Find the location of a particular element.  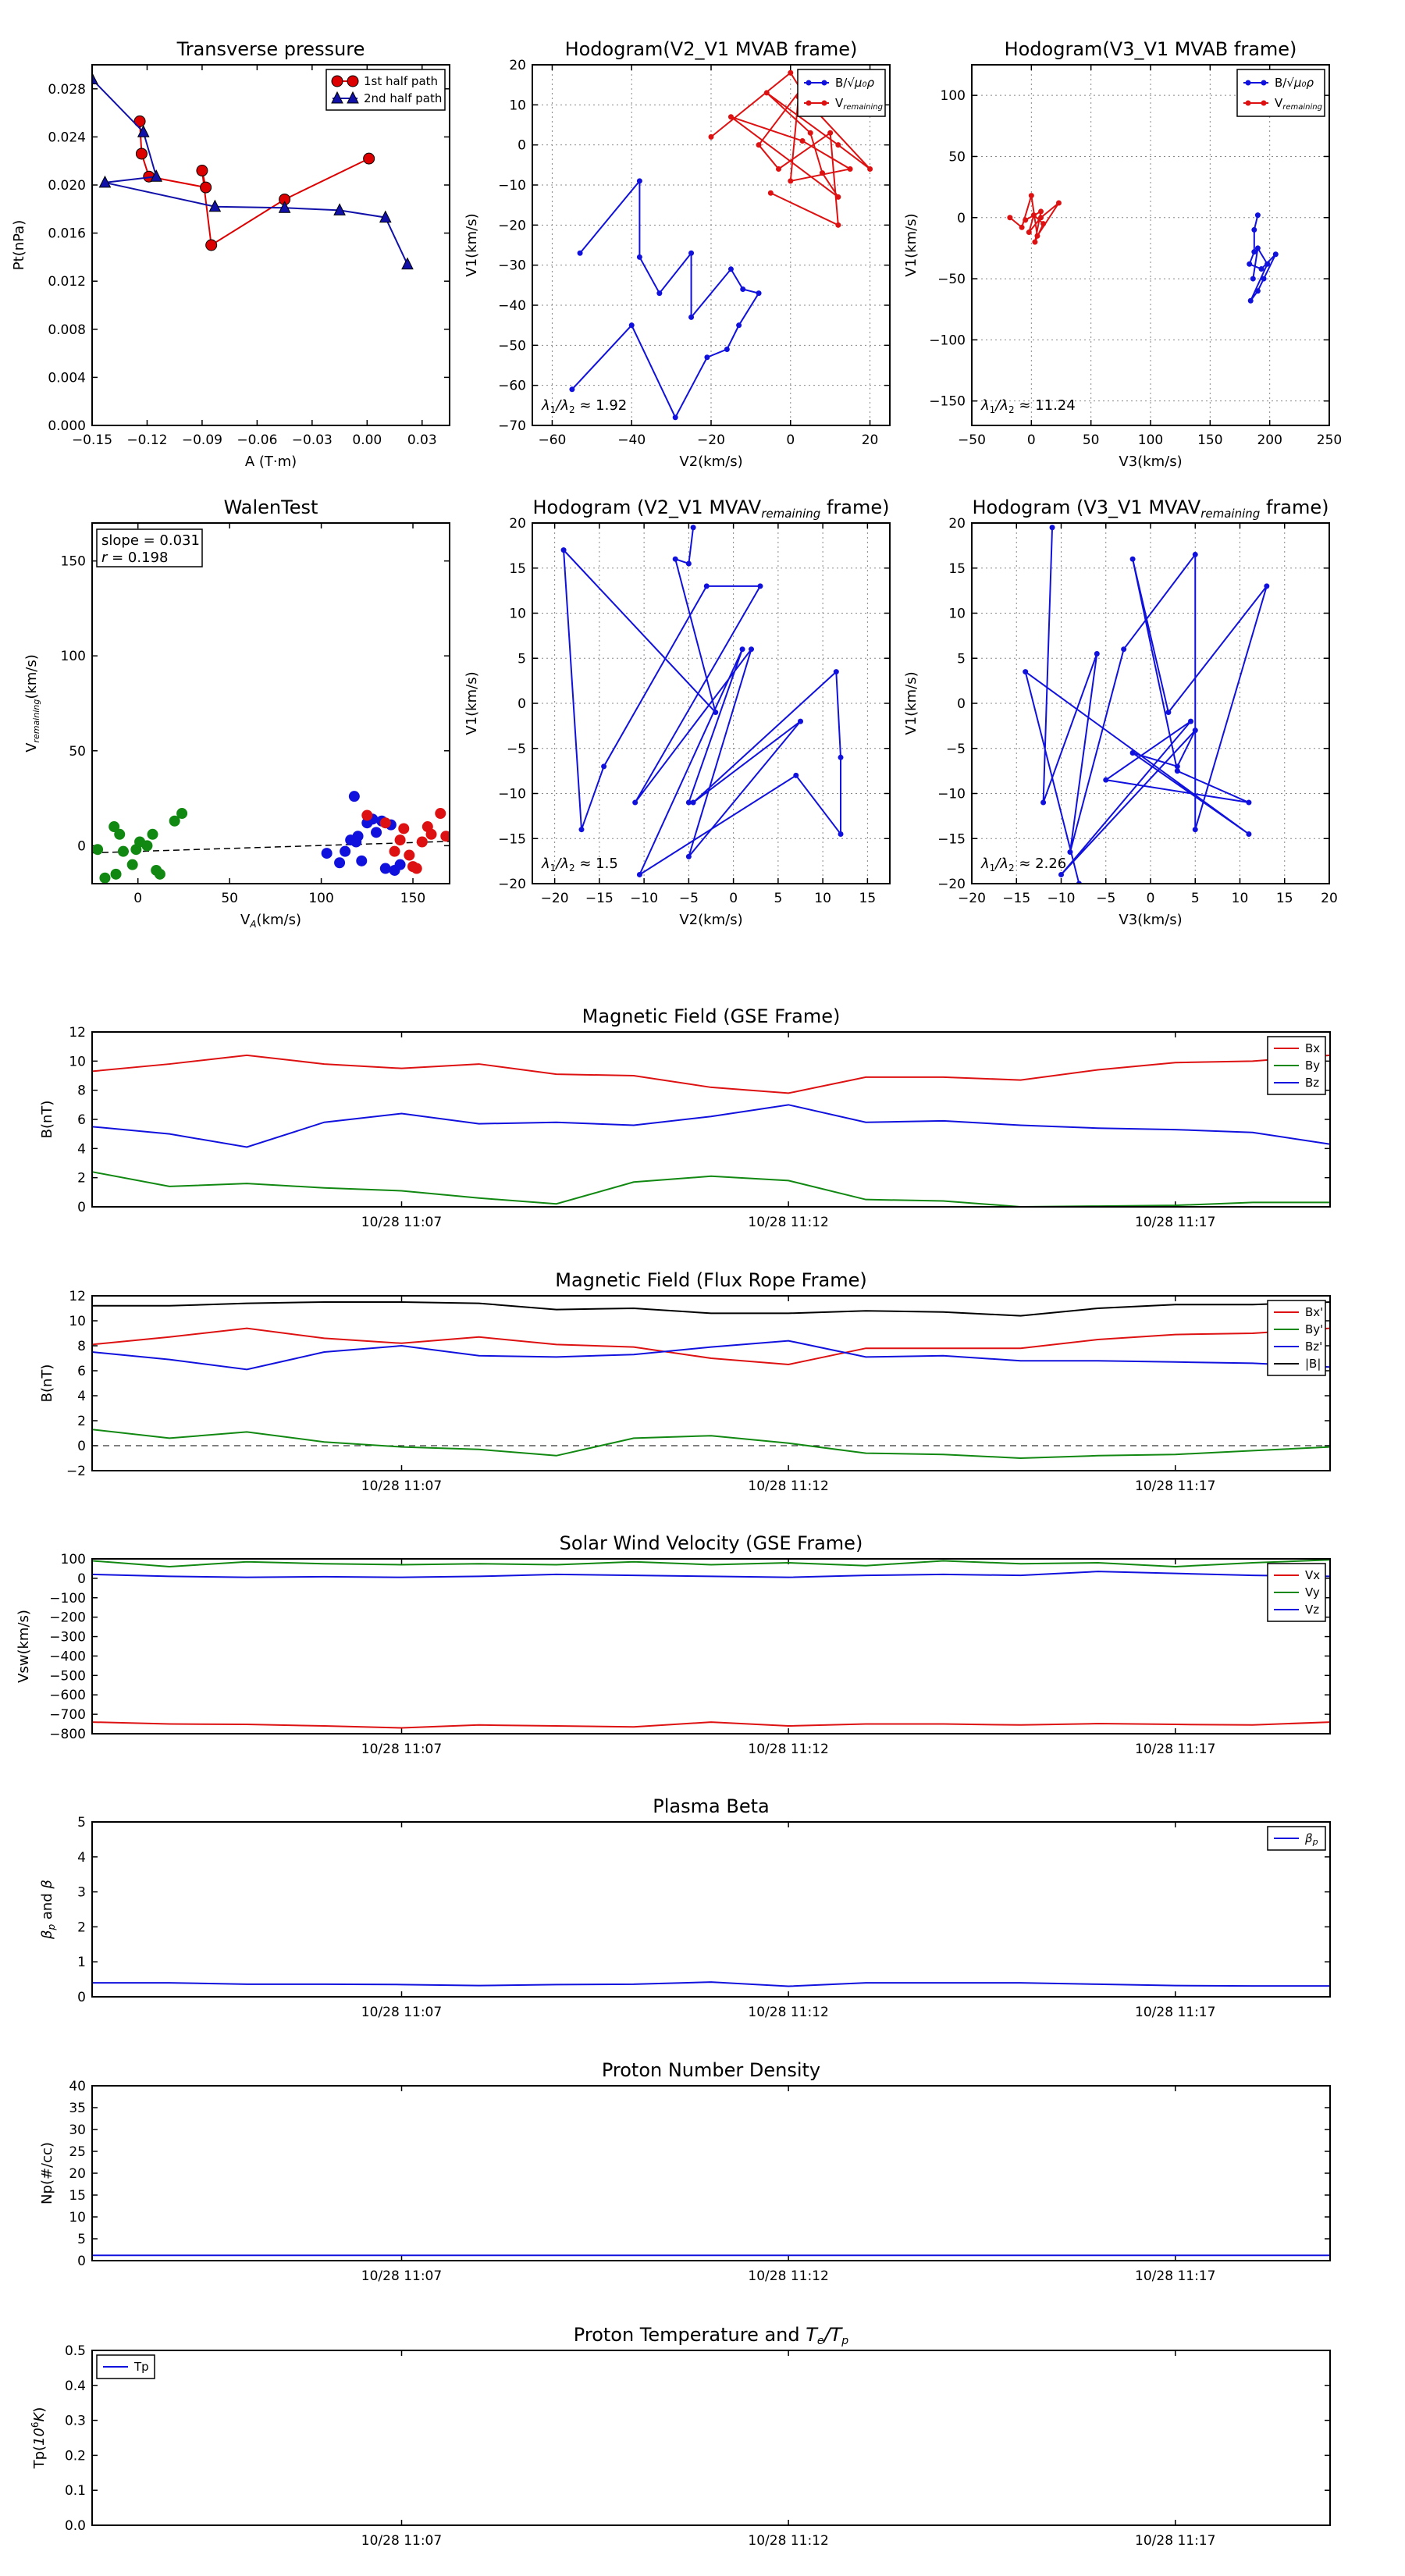

legend-label: Vy is located at coordinates (1312, 1592).